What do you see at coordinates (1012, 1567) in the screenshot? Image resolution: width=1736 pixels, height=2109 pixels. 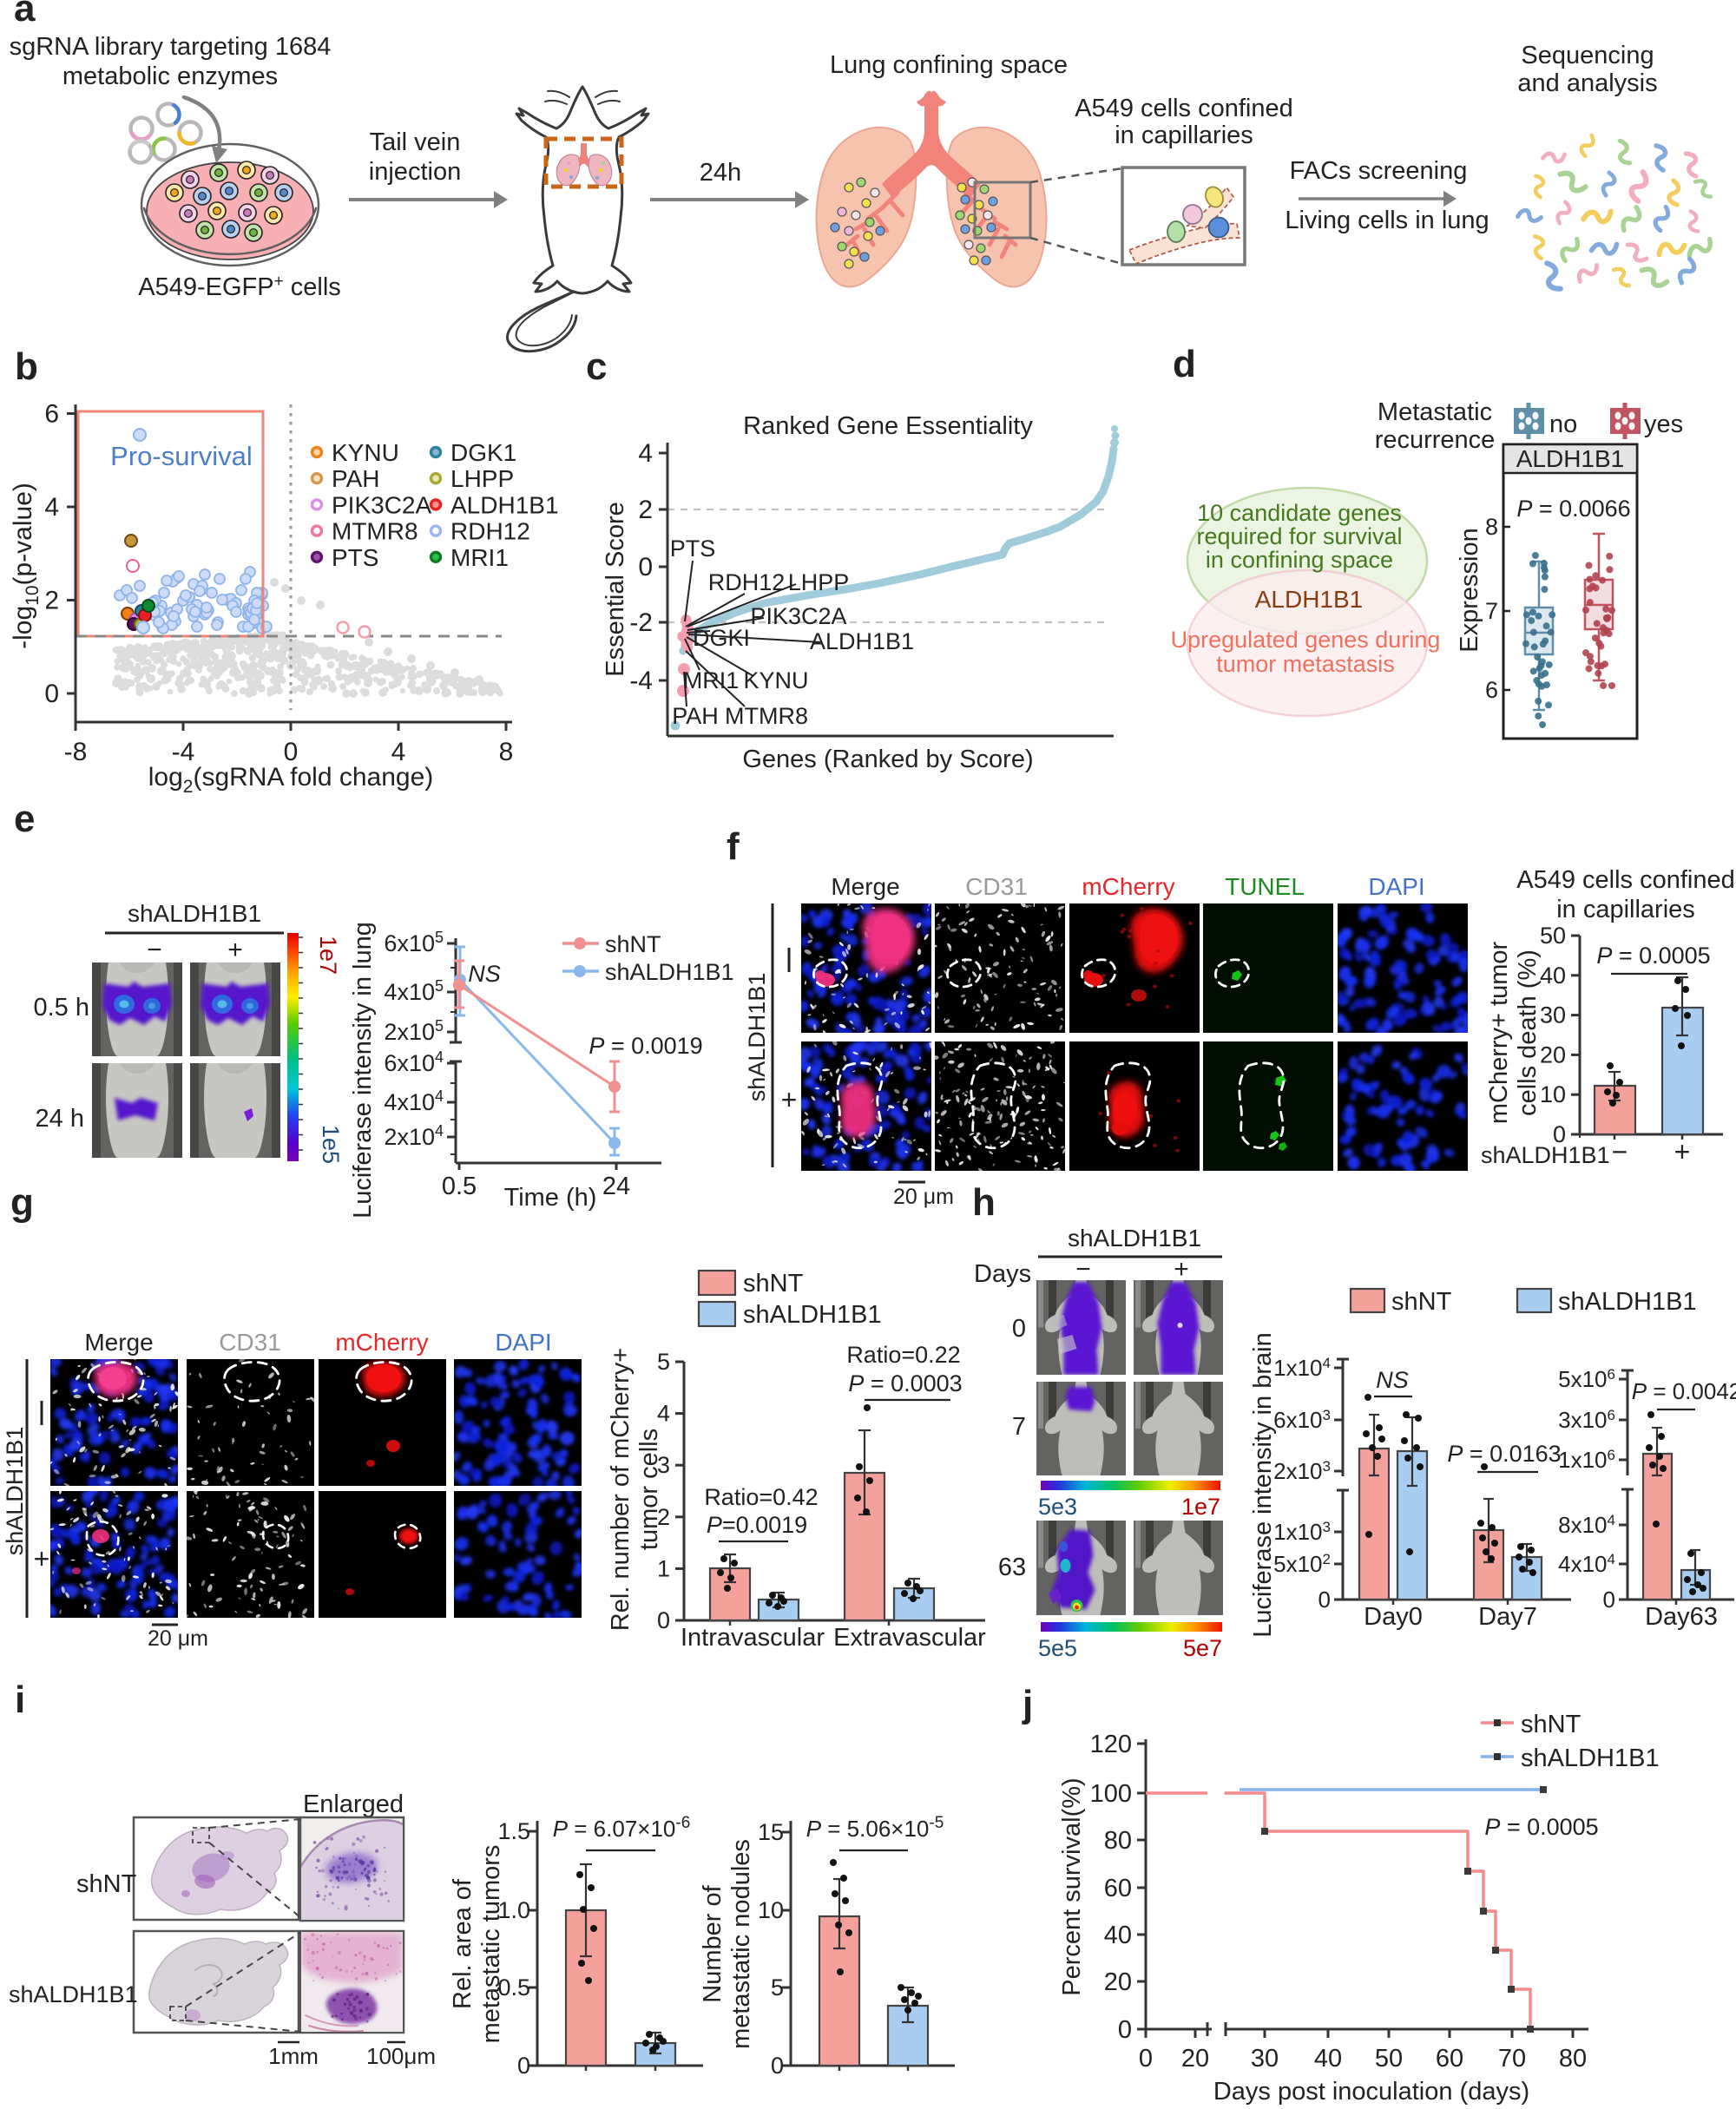 I see `svg-text: 63` at bounding box center [1012, 1567].